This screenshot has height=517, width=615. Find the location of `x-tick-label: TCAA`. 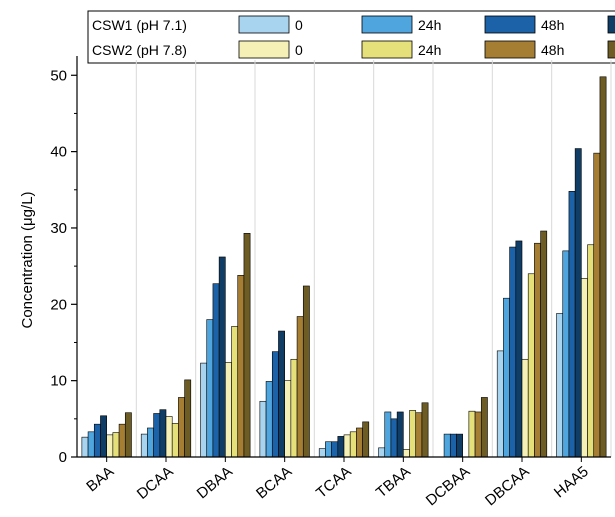

x-tick-label: TCAA is located at coordinates (334, 482).